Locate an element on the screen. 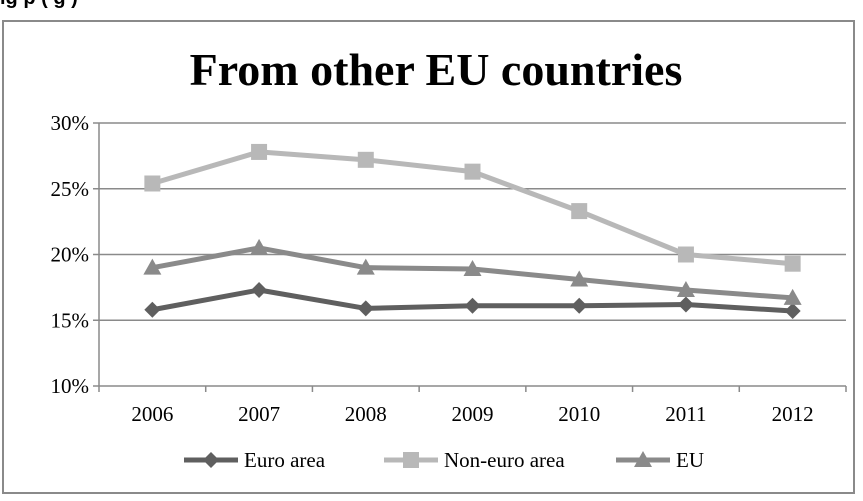 The image size is (863, 501). y-tick-label: 25% is located at coordinates (70, 189).